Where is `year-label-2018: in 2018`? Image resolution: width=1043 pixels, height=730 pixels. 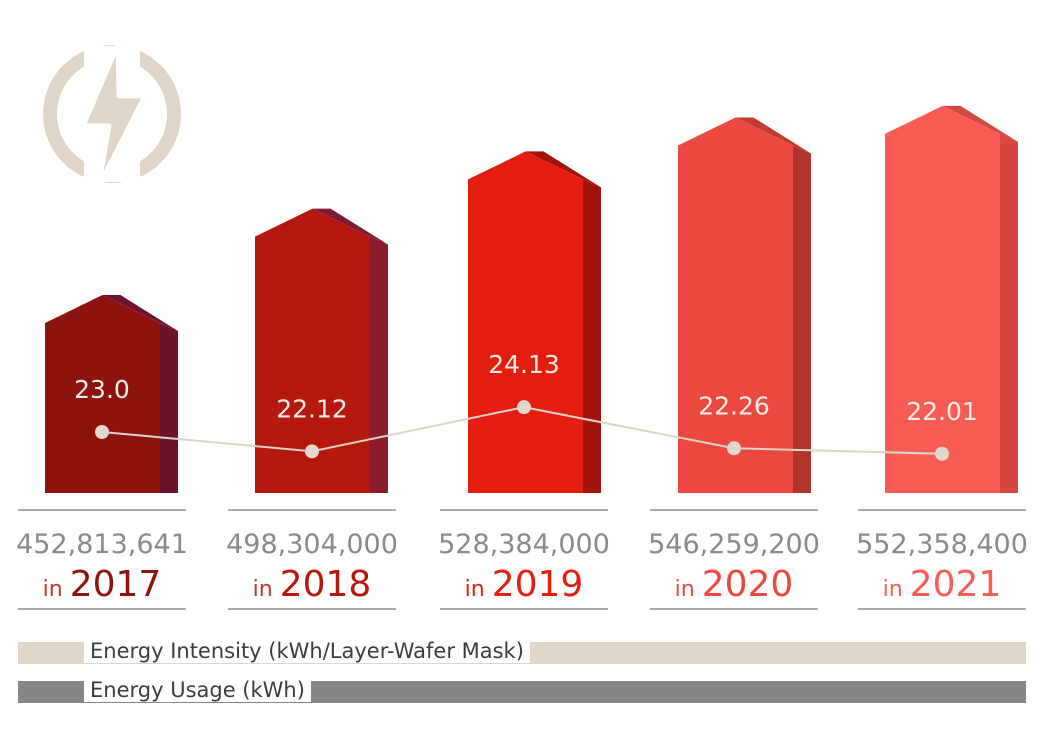
year-label-2018: in 2018 is located at coordinates (312, 584).